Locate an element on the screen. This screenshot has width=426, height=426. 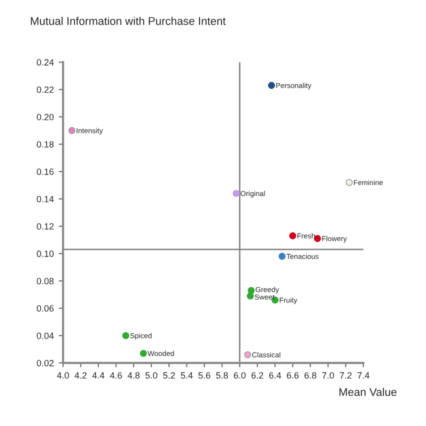
x-axis-title: Mean Value is located at coordinates (368, 392).